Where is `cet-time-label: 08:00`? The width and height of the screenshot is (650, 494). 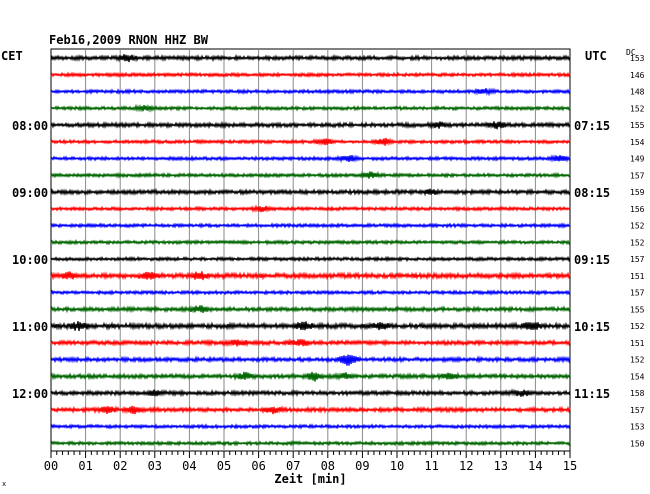 cet-time-label: 08:00 is located at coordinates (30, 126).